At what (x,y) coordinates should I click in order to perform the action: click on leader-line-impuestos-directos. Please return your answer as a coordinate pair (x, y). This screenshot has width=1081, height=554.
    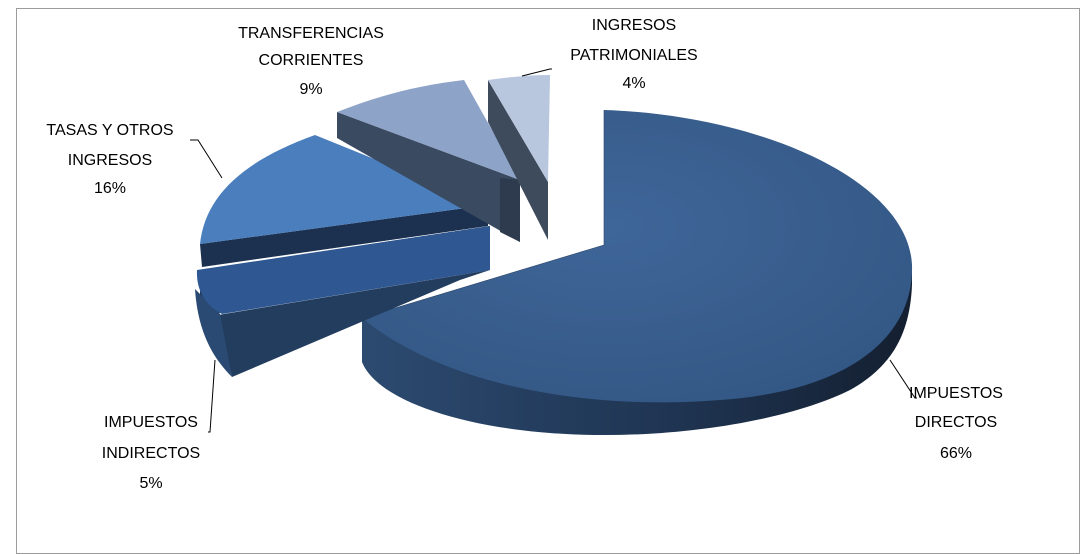
    Looking at the image, I should click on (903, 379).